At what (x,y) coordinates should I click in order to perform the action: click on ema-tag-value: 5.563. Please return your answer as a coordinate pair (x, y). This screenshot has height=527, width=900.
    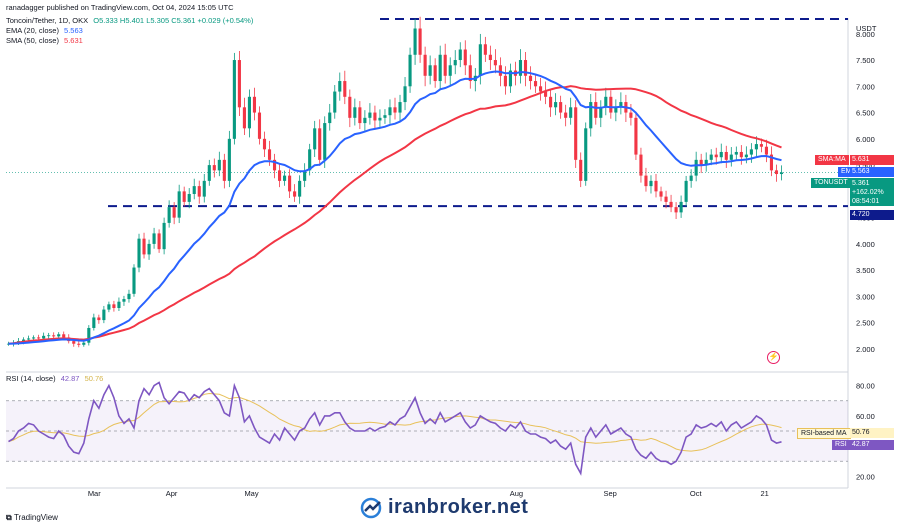
    Looking at the image, I should click on (872, 172).